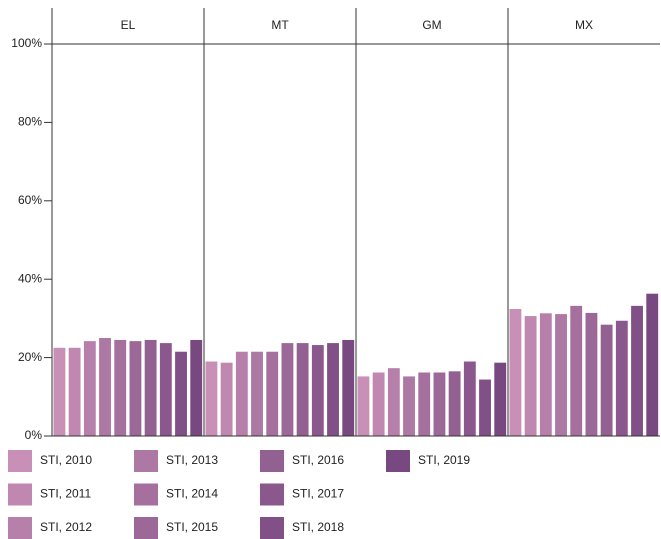 The width and height of the screenshot is (661, 539). I want to click on legend-label: STI, 2011, so click(65, 494).